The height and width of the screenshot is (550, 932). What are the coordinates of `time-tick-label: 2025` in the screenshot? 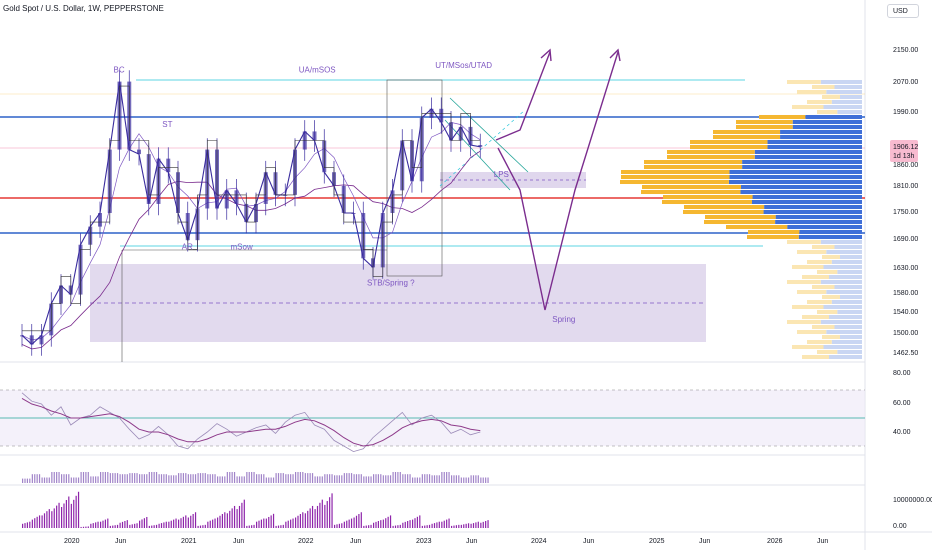 It's located at (657, 541).